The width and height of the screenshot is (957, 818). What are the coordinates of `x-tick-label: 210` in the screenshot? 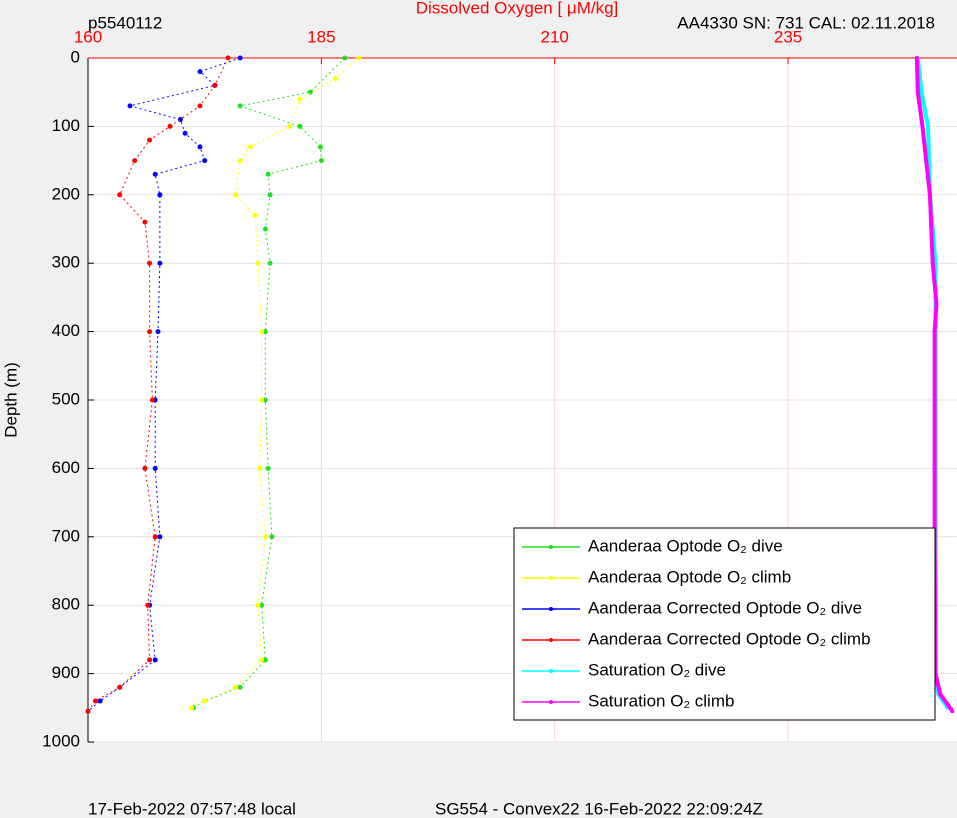 It's located at (555, 36).